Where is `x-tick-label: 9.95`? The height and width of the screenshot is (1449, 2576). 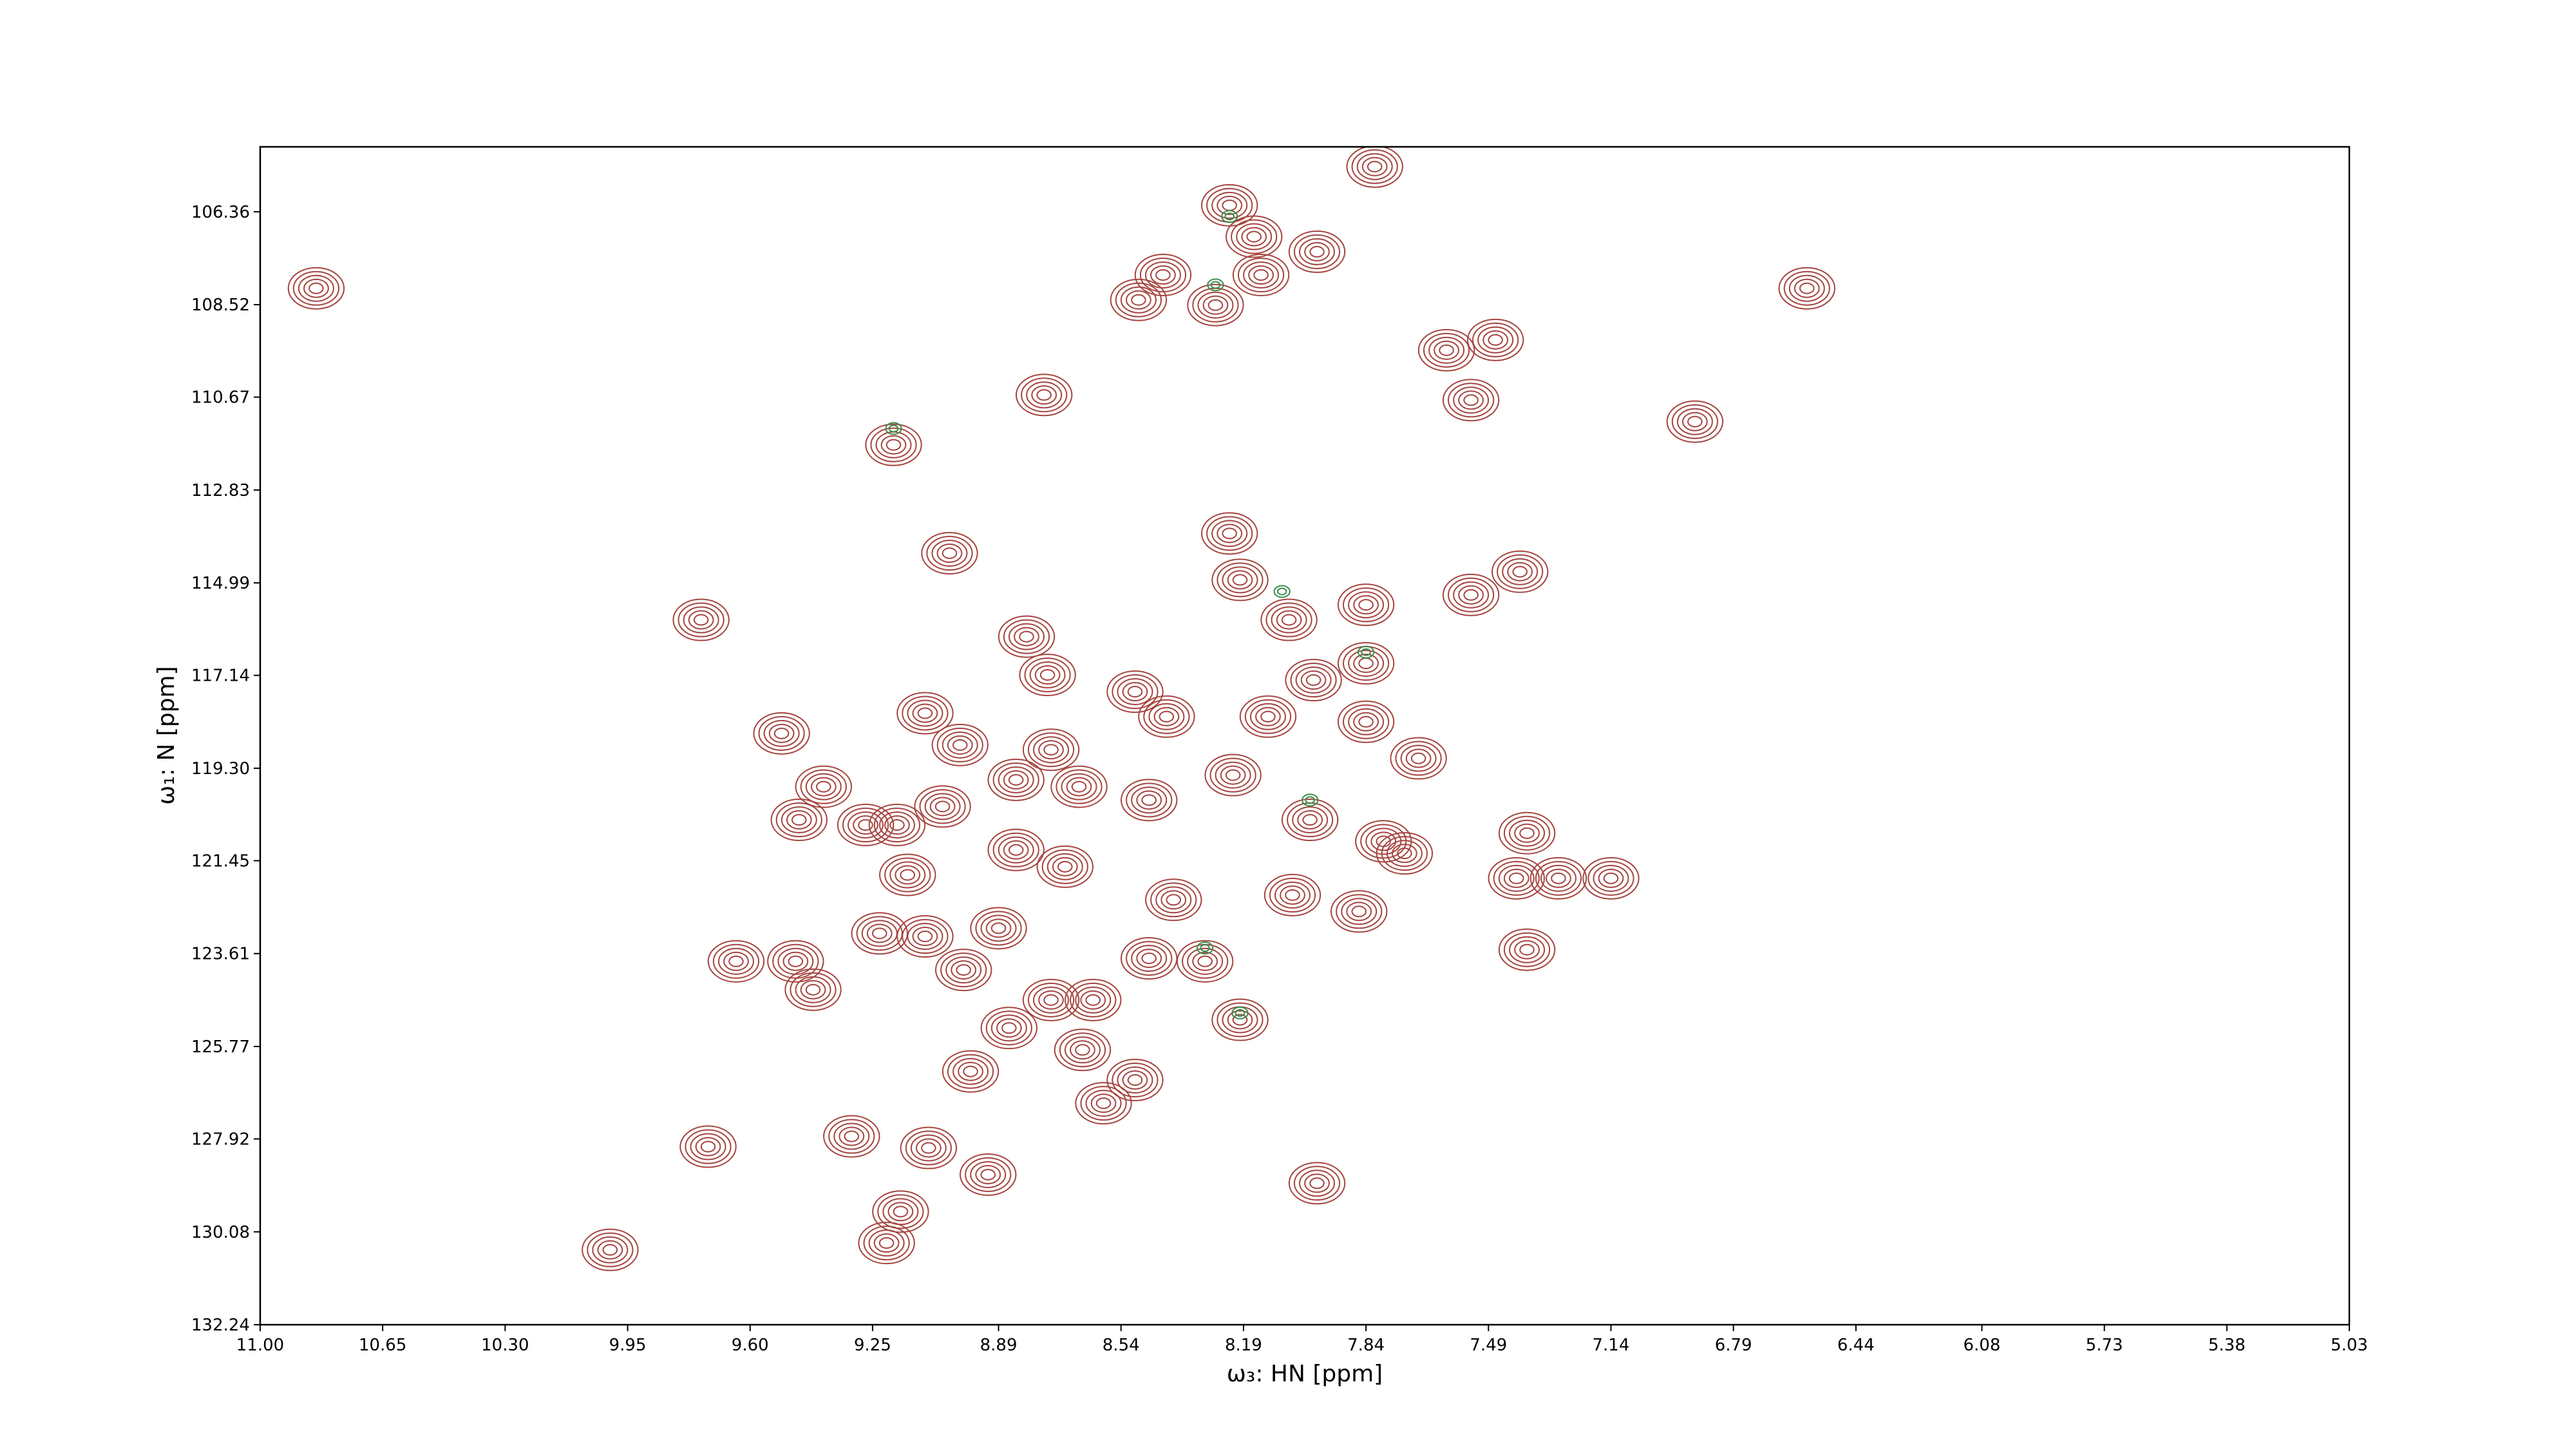
x-tick-label: 9.95 is located at coordinates (628, 1345).